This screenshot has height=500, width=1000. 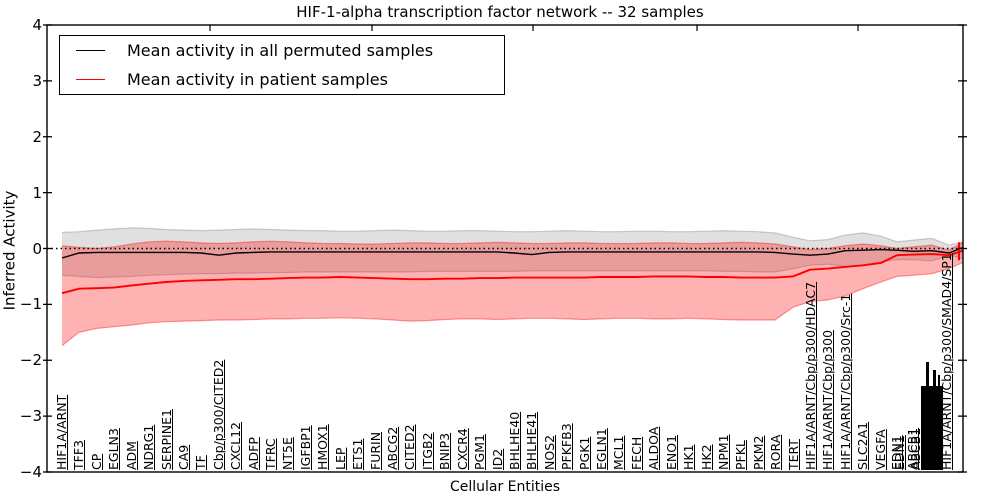 I want to click on x-tick-label: ENO1, so click(x=671, y=452).